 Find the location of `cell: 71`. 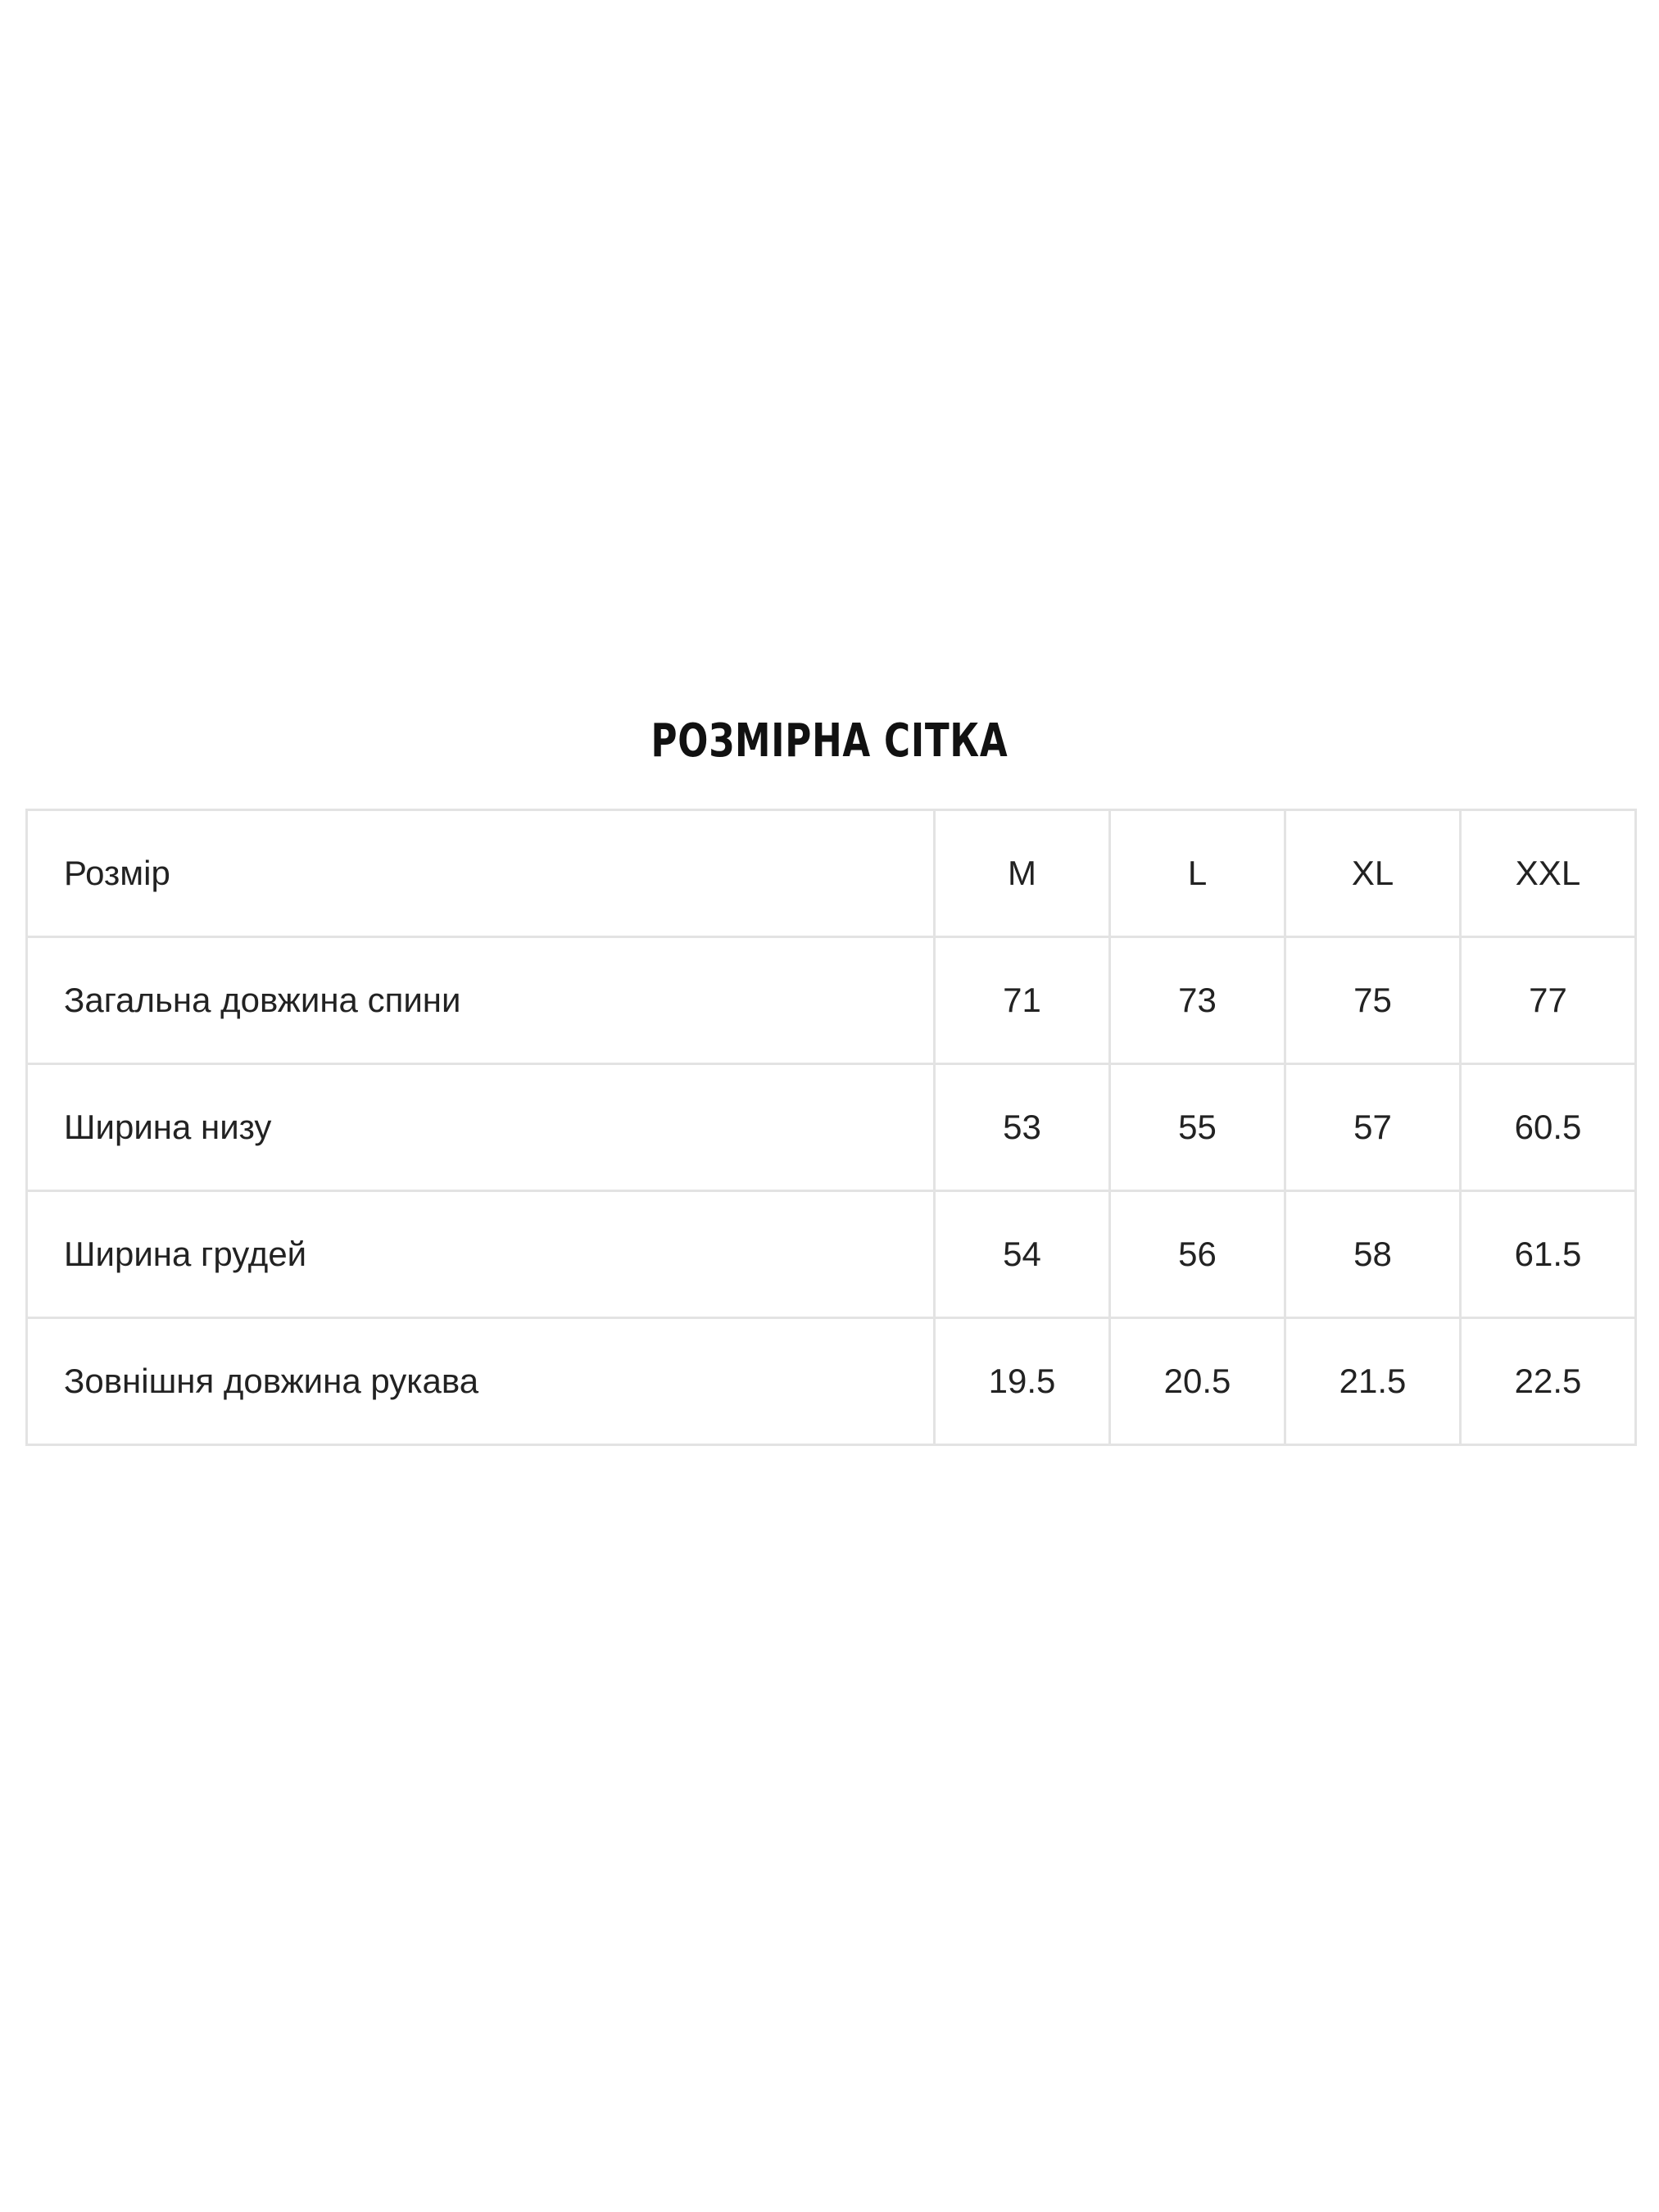

cell: 71 is located at coordinates (1022, 1000).